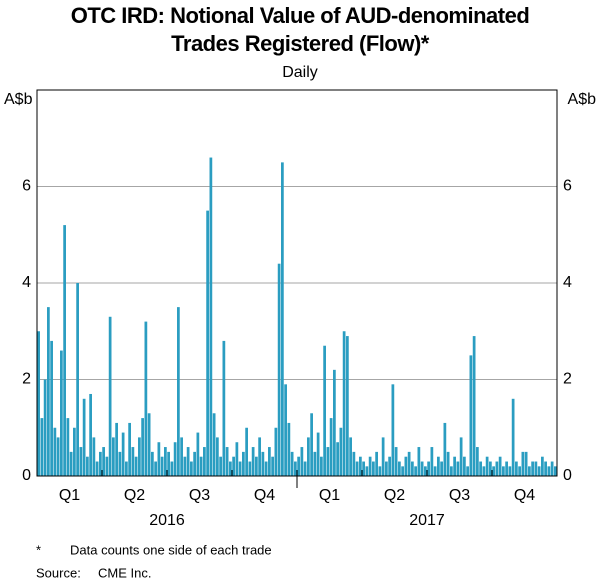 Image resolution: width=600 pixels, height=582 pixels. Describe the element at coordinates (300, 72) in the screenshot. I see `chart-subtitle: Daily` at that location.